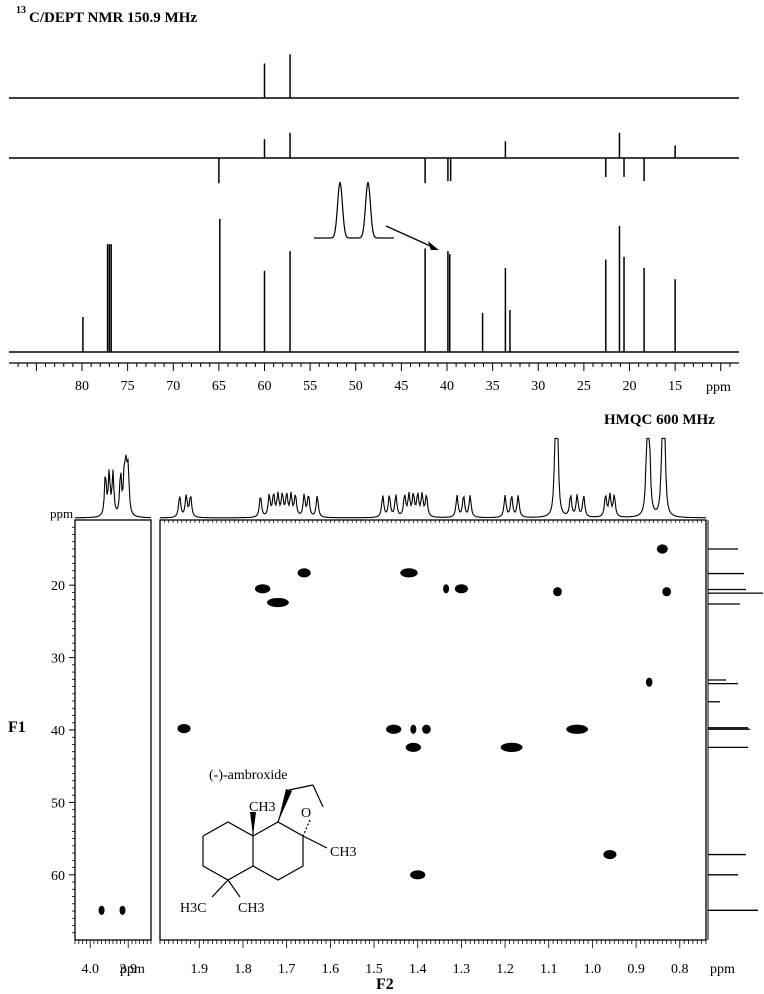 Image resolution: width=764 pixels, height=994 pixels. I want to click on f2-tick-label-0.8: 0.8, so click(680, 969).